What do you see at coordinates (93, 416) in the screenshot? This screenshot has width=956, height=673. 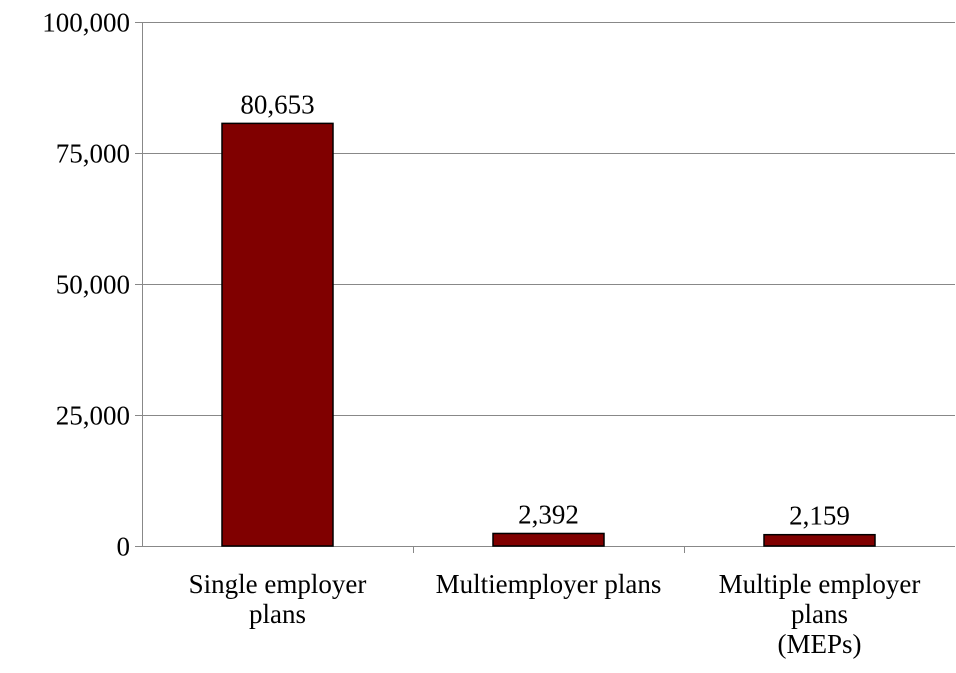 I see `y-tick-label: 25,000` at bounding box center [93, 416].